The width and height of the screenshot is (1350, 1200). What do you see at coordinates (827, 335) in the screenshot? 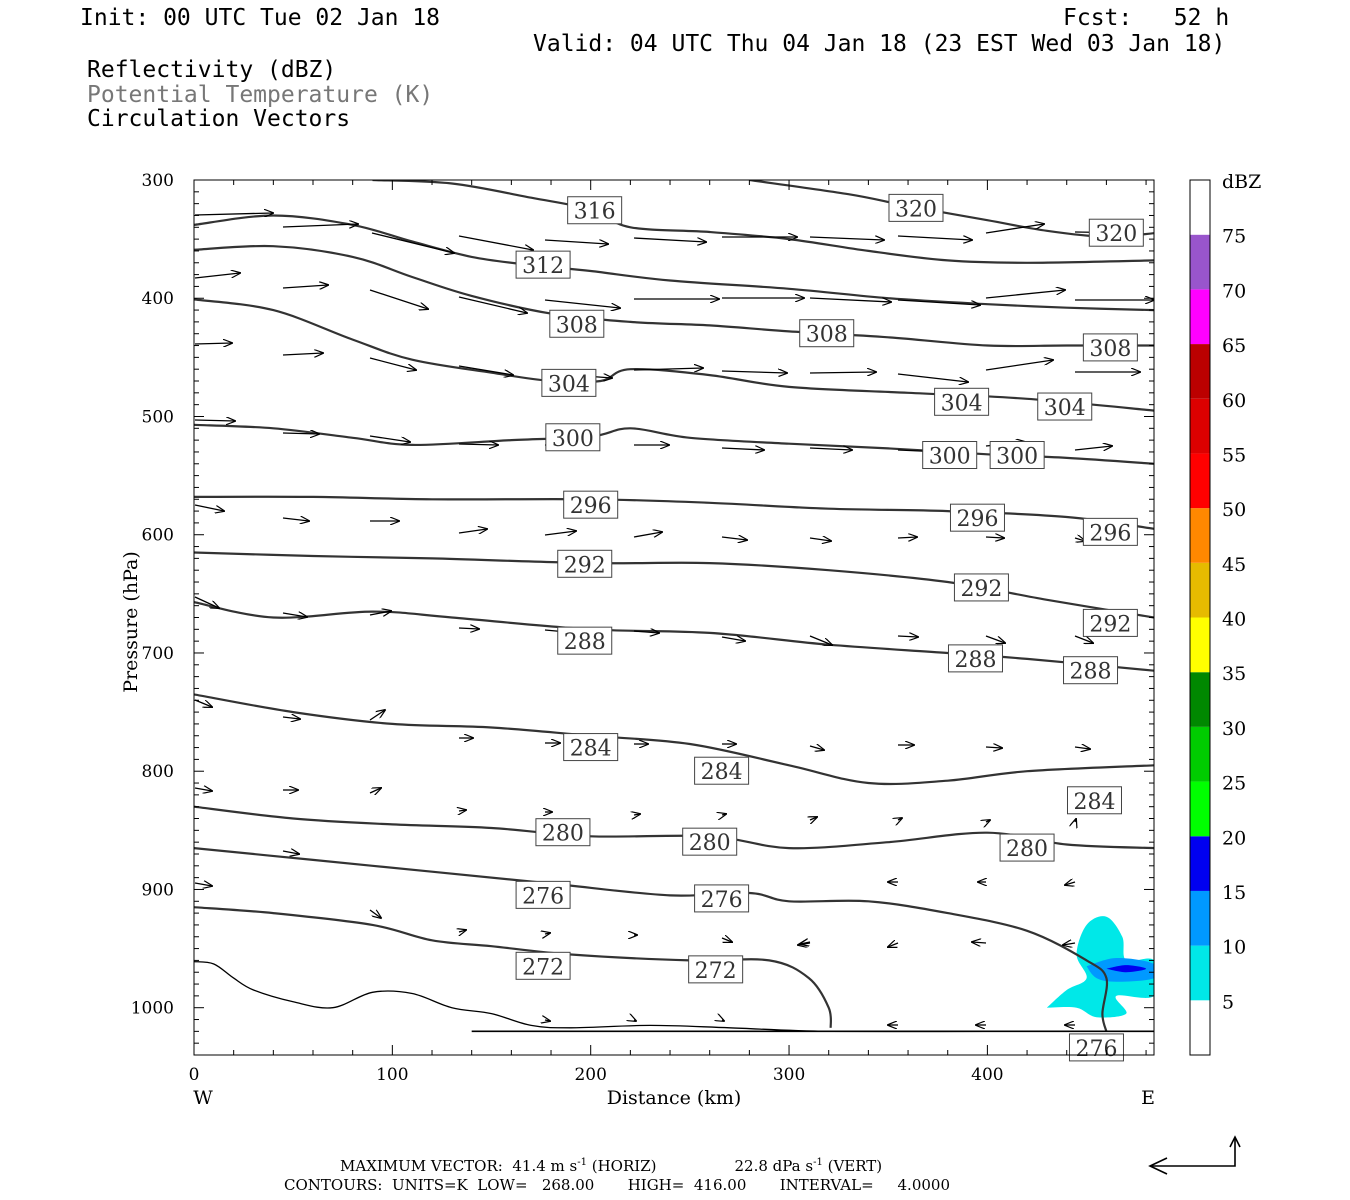
I see `theta-contour-label-text: 308` at bounding box center [827, 335].